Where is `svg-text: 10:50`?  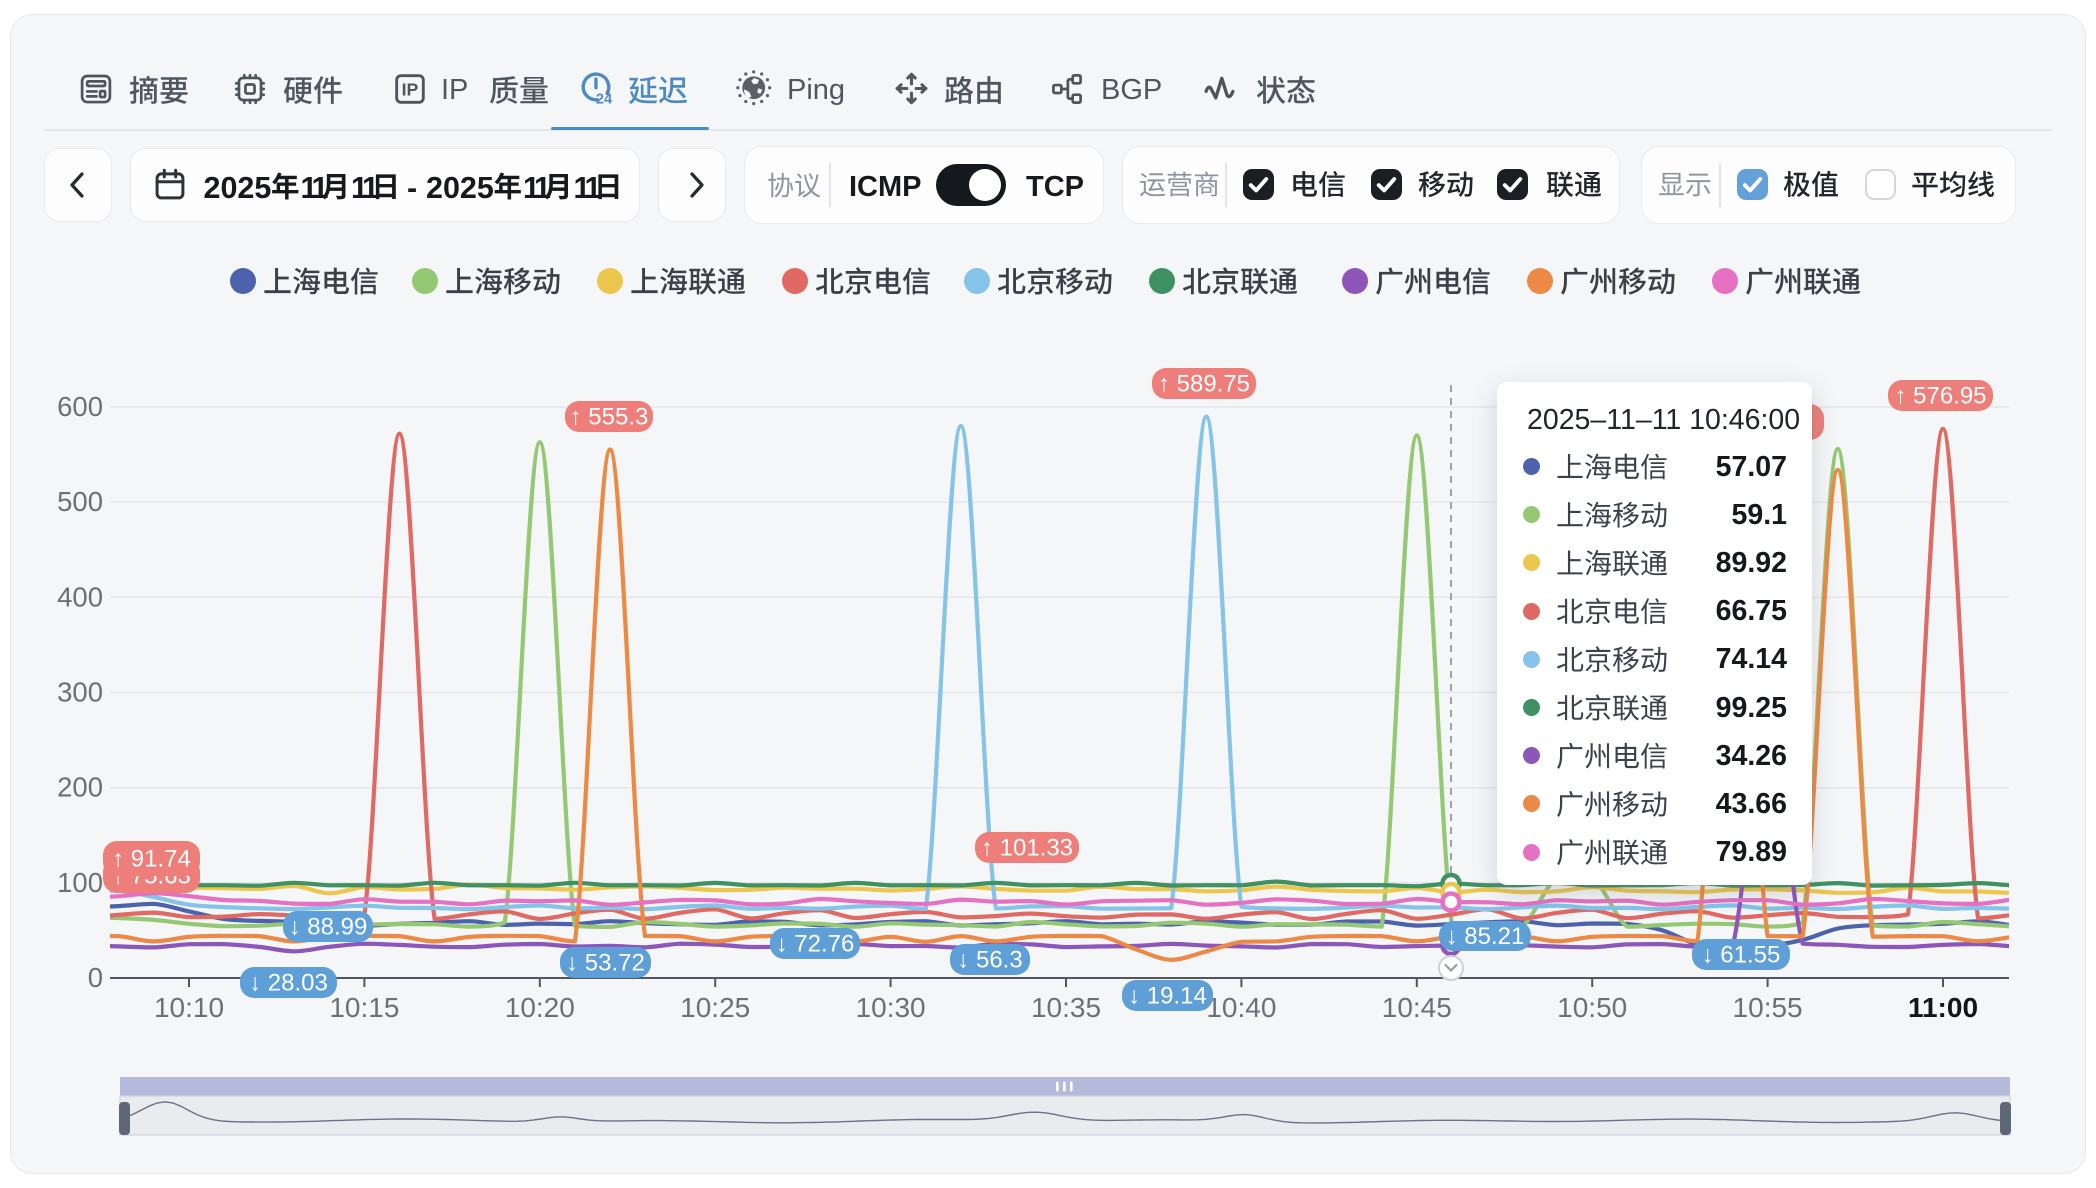 svg-text: 10:50 is located at coordinates (1592, 1007).